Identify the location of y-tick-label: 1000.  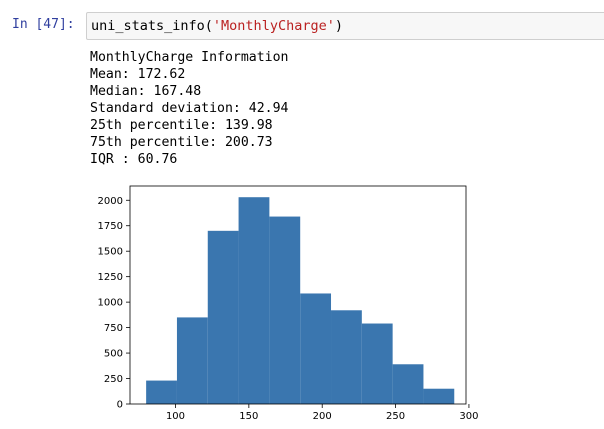
(110, 303).